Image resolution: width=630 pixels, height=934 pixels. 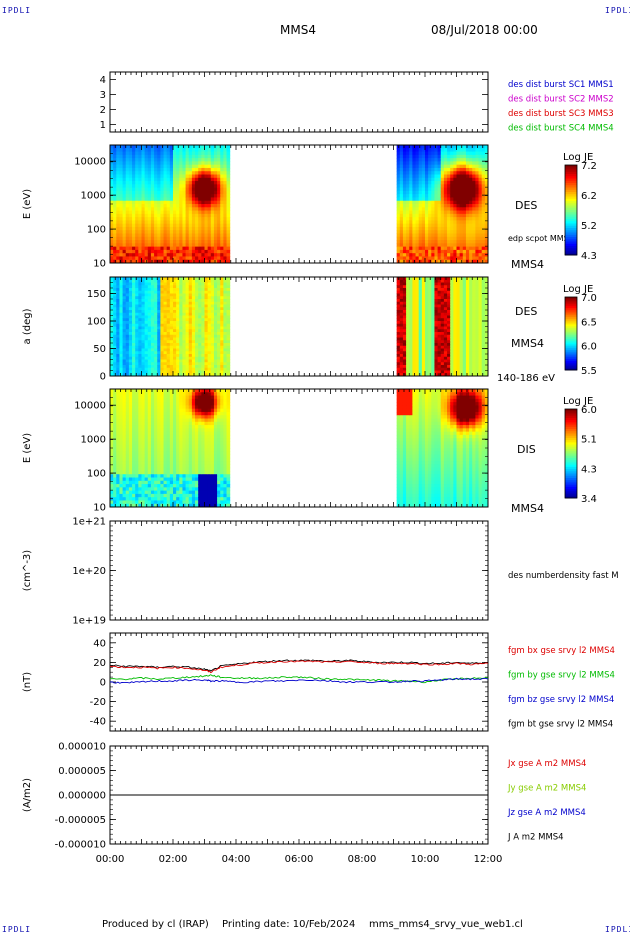 I want to click on y-tick-label: 4, so click(x=103, y=80).